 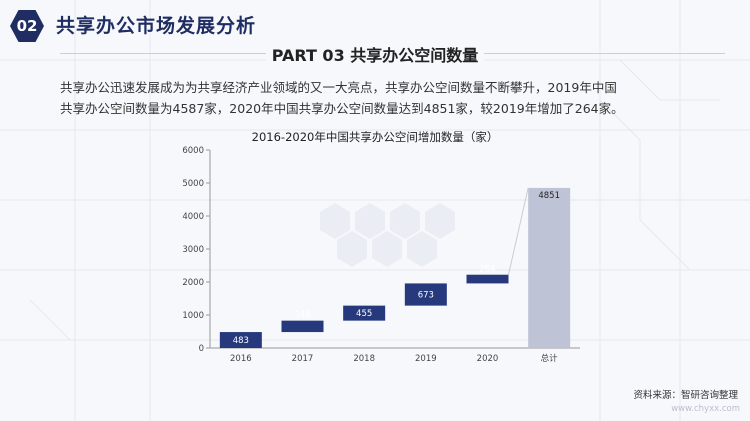 What do you see at coordinates (549, 267) in the screenshot?
I see `bar-总计` at bounding box center [549, 267].